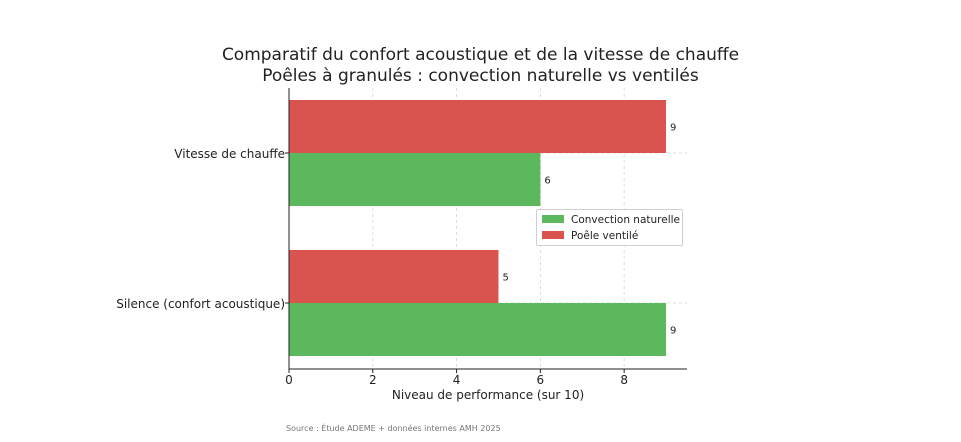  What do you see at coordinates (541, 380) in the screenshot?
I see `x-tick-label: 6` at bounding box center [541, 380].